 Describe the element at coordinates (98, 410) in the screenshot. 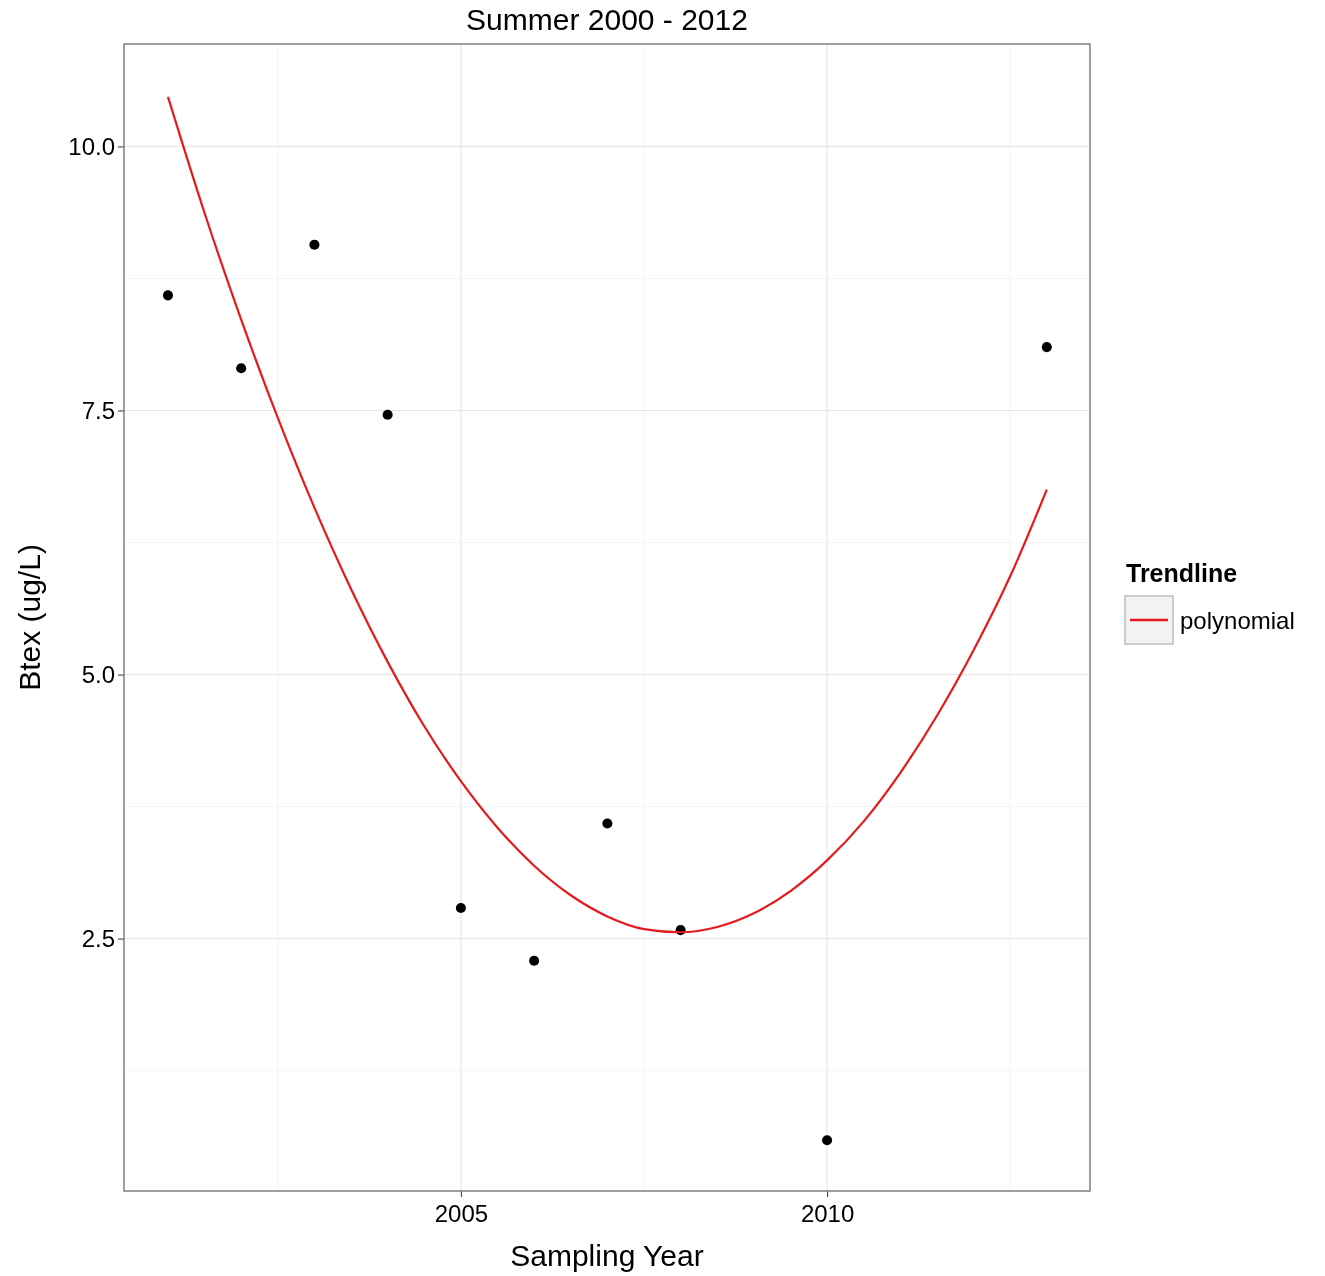

I see `y-tick-label: 7.5` at that location.